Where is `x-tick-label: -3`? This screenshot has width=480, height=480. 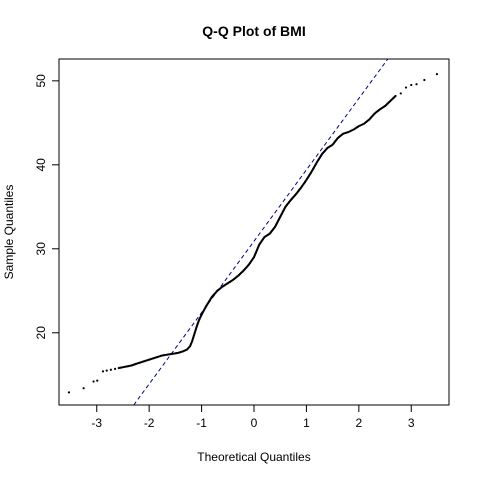 x-tick-label: -3 is located at coordinates (96, 423).